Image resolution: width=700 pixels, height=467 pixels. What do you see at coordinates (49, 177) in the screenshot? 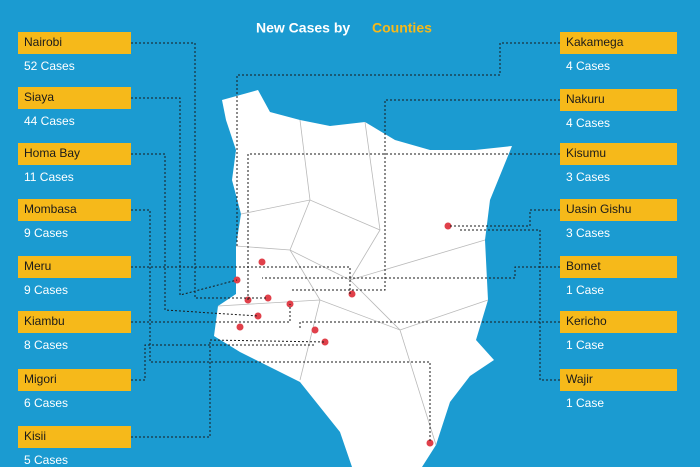
I see `case-count: 11 Cases` at bounding box center [49, 177].